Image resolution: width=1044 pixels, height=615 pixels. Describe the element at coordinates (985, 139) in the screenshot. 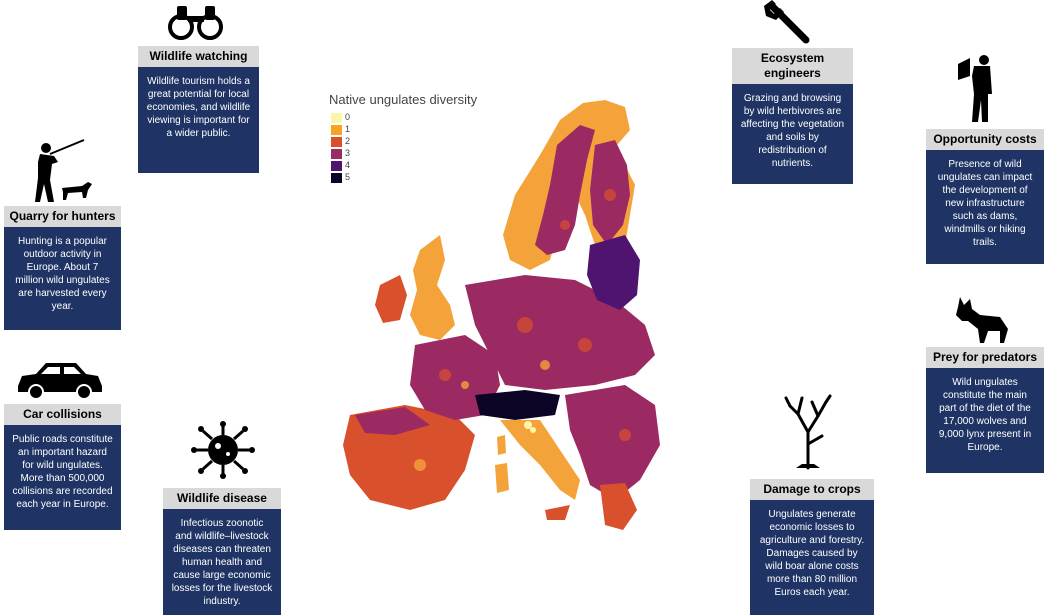

I see `card-title: Opportunity costs` at that location.